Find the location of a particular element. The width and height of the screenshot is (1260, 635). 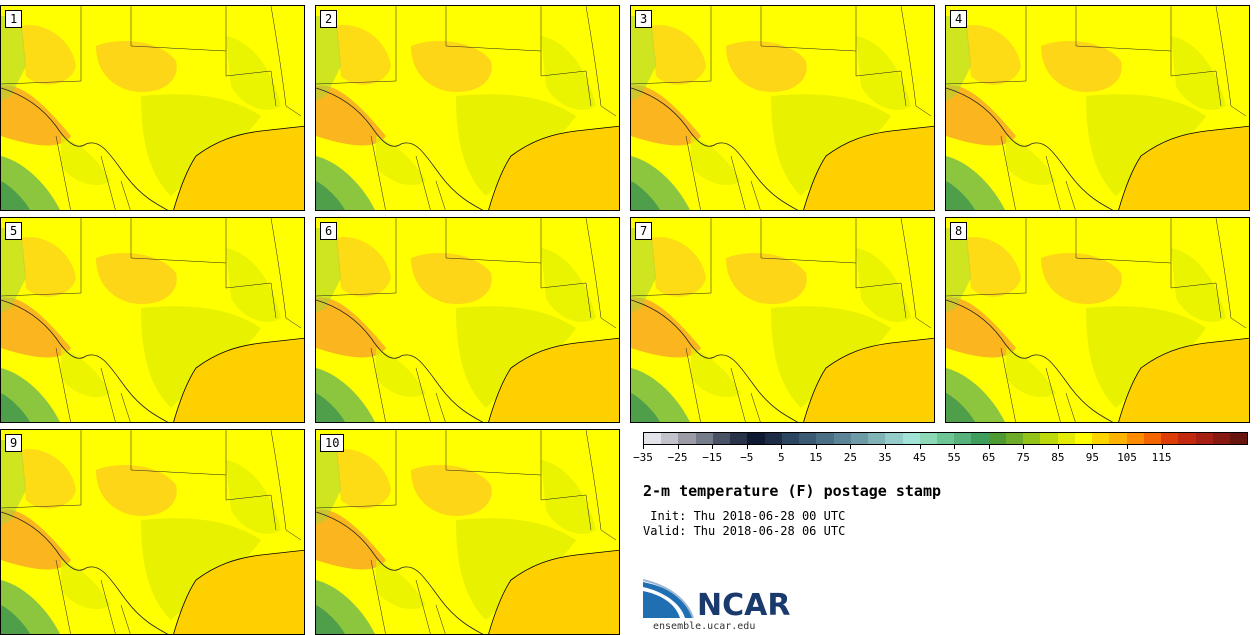

ensemble-member-panel: 9 is located at coordinates (152, 532).